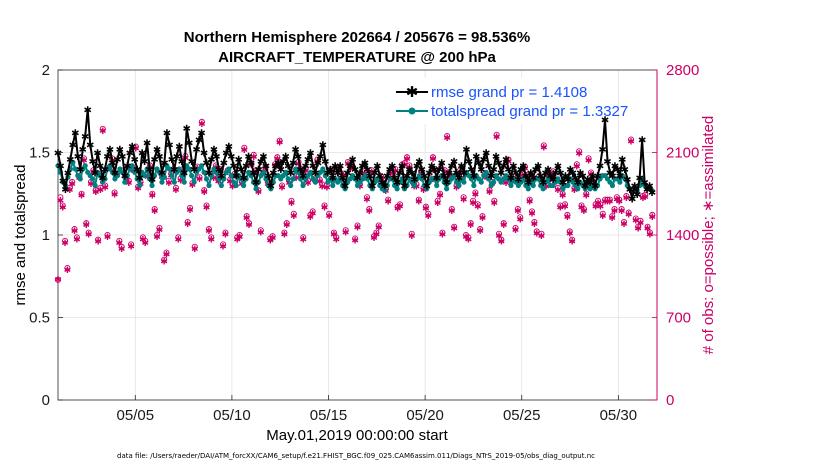 The width and height of the screenshot is (830, 470). I want to click on x-tick-label: 05/25, so click(522, 415).